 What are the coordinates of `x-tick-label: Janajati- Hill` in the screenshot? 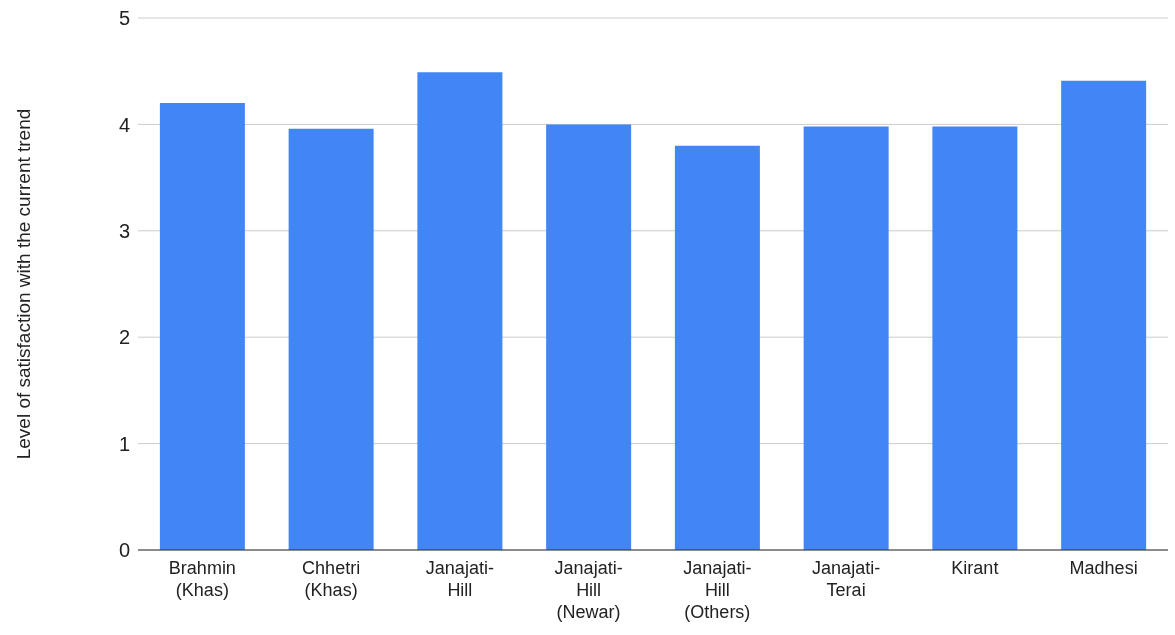 It's located at (459, 579).